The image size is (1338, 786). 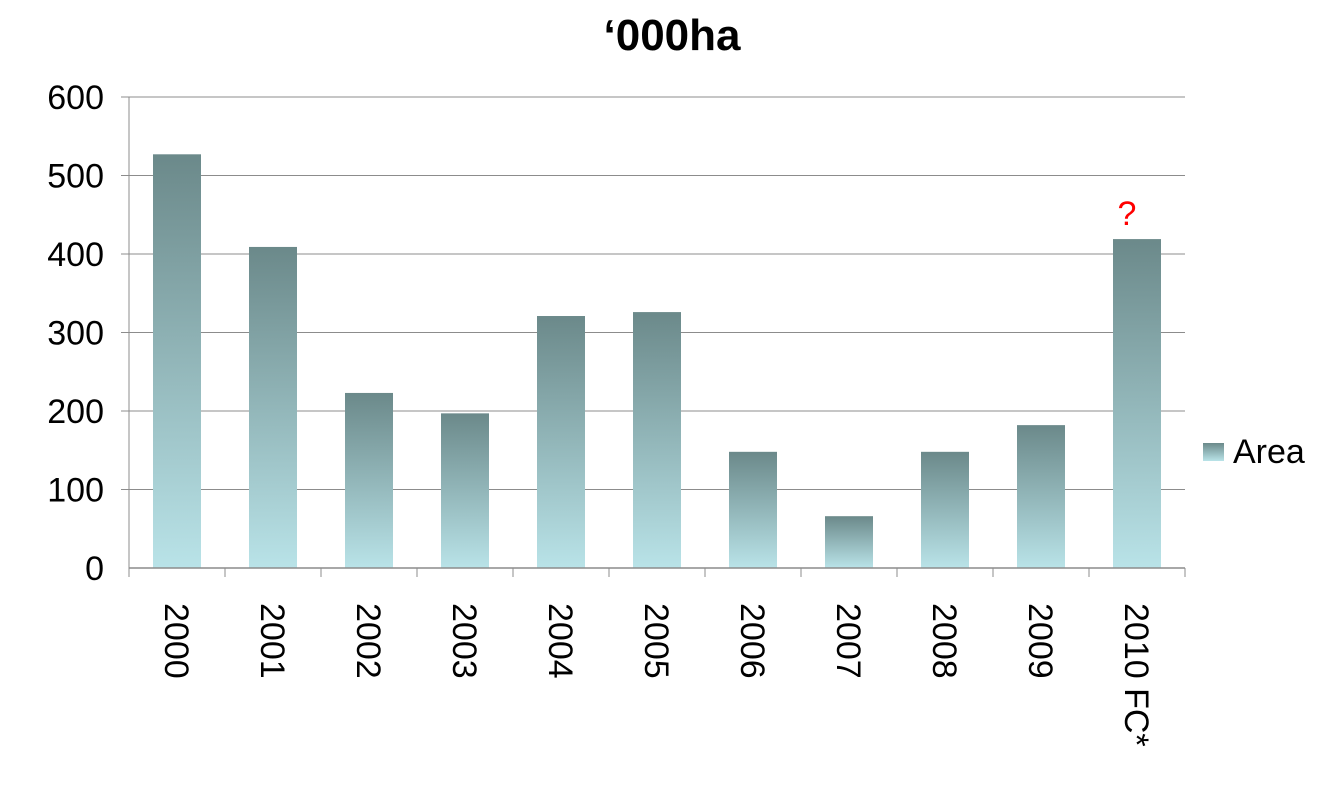 I want to click on x-tick-label: 2009, so click(x=1040, y=641).